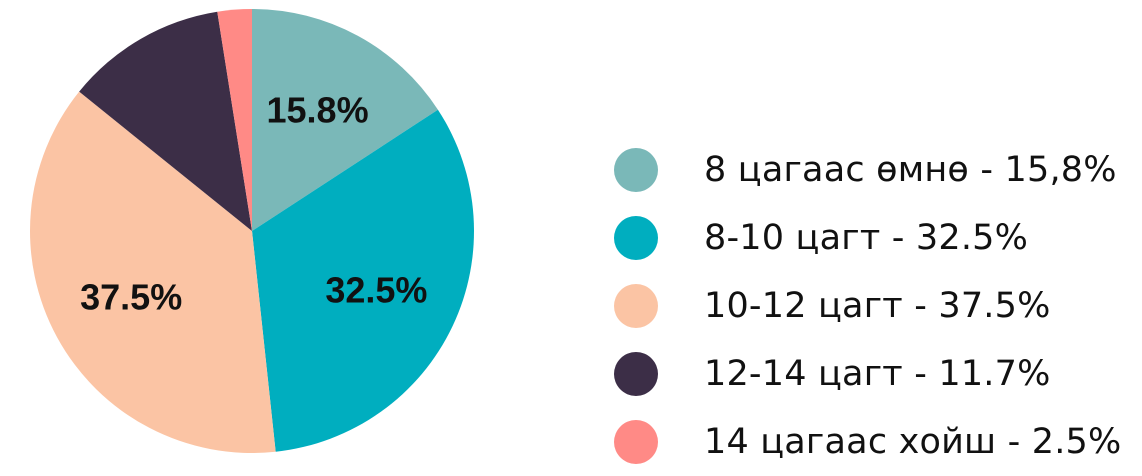 The width and height of the screenshot is (1142, 476). Describe the element at coordinates (318, 109) in the screenshot. I see `slice-data-label-1: 15.8%` at that location.